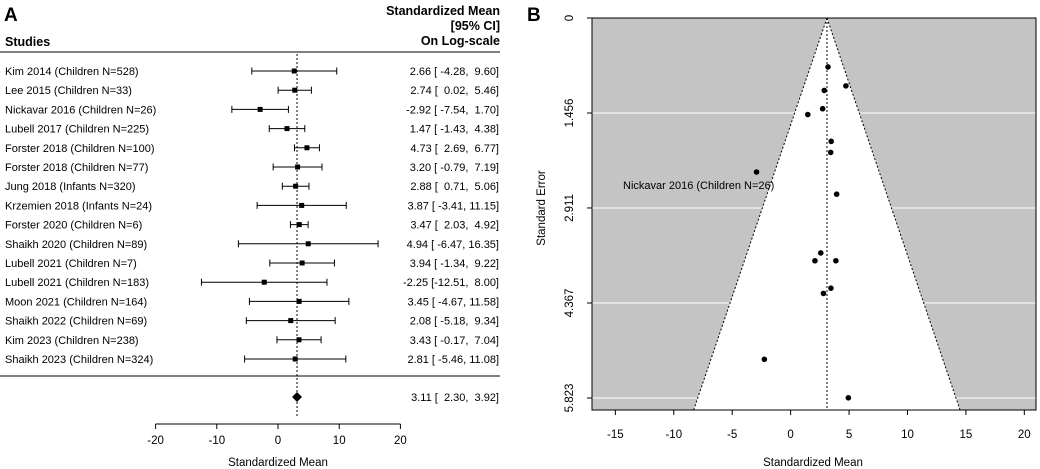  I want to click on y-tick-label: 1.456, so click(570, 113).